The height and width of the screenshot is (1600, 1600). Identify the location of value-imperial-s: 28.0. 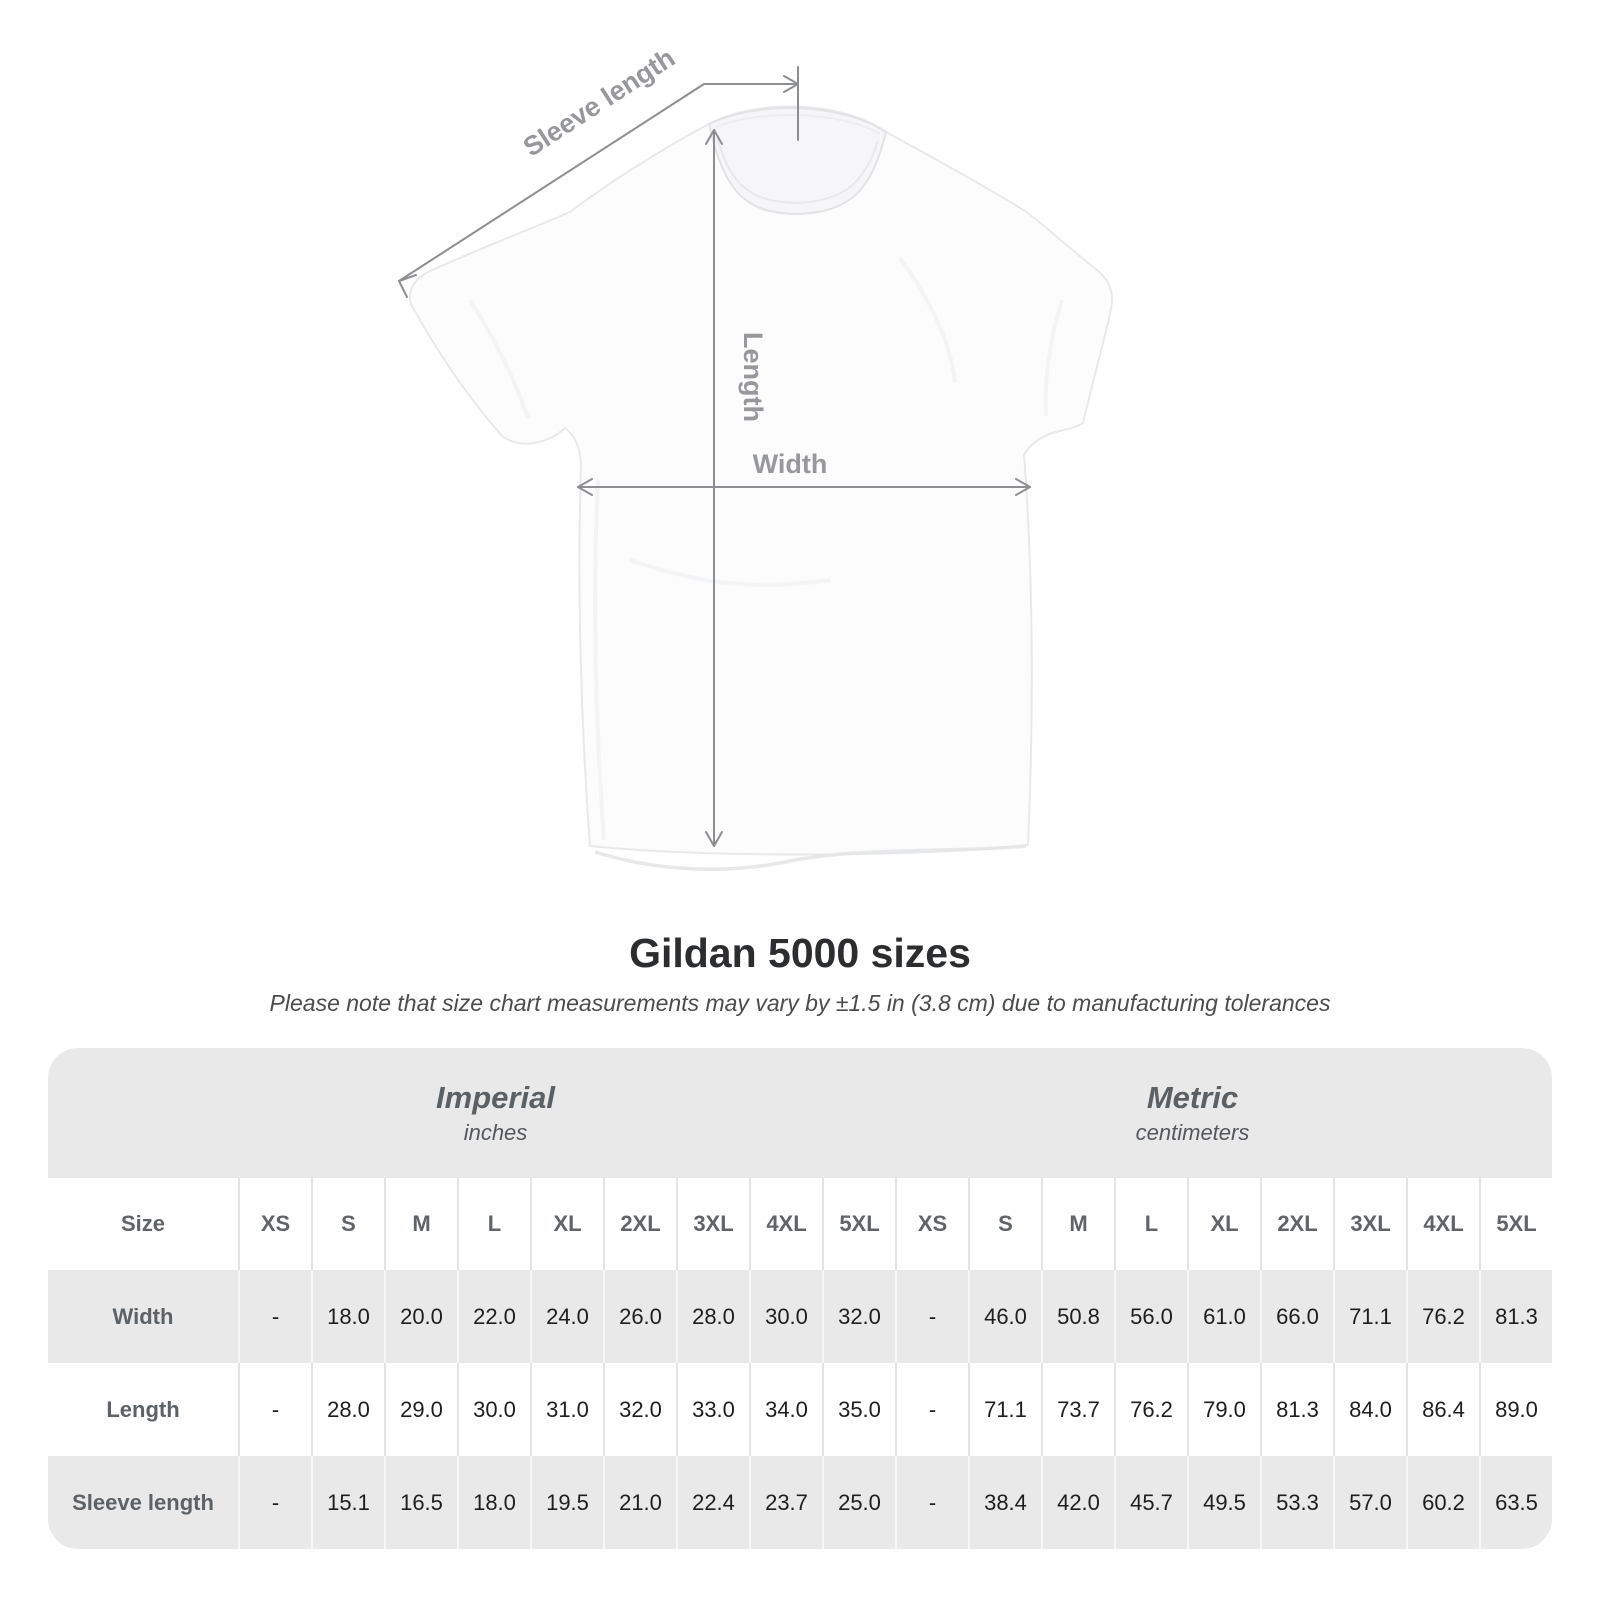
(347, 1409).